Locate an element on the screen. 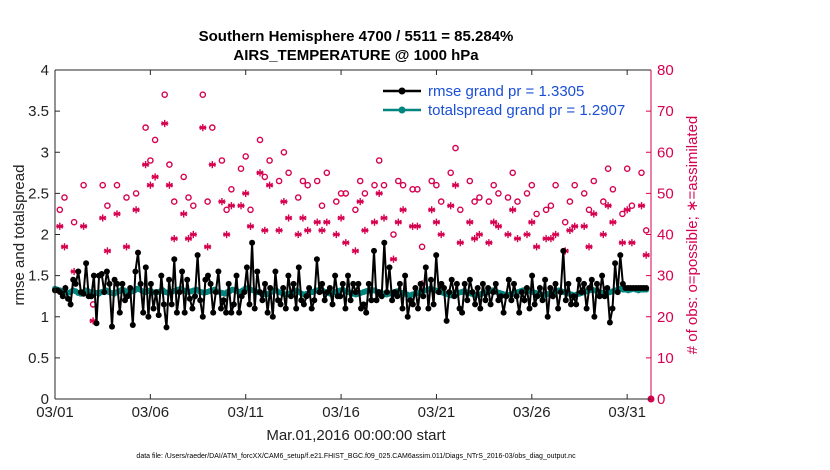 The height and width of the screenshot is (470, 830). legend-rmse-label: rmse grand pr = 1.3305 is located at coordinates (506, 91).